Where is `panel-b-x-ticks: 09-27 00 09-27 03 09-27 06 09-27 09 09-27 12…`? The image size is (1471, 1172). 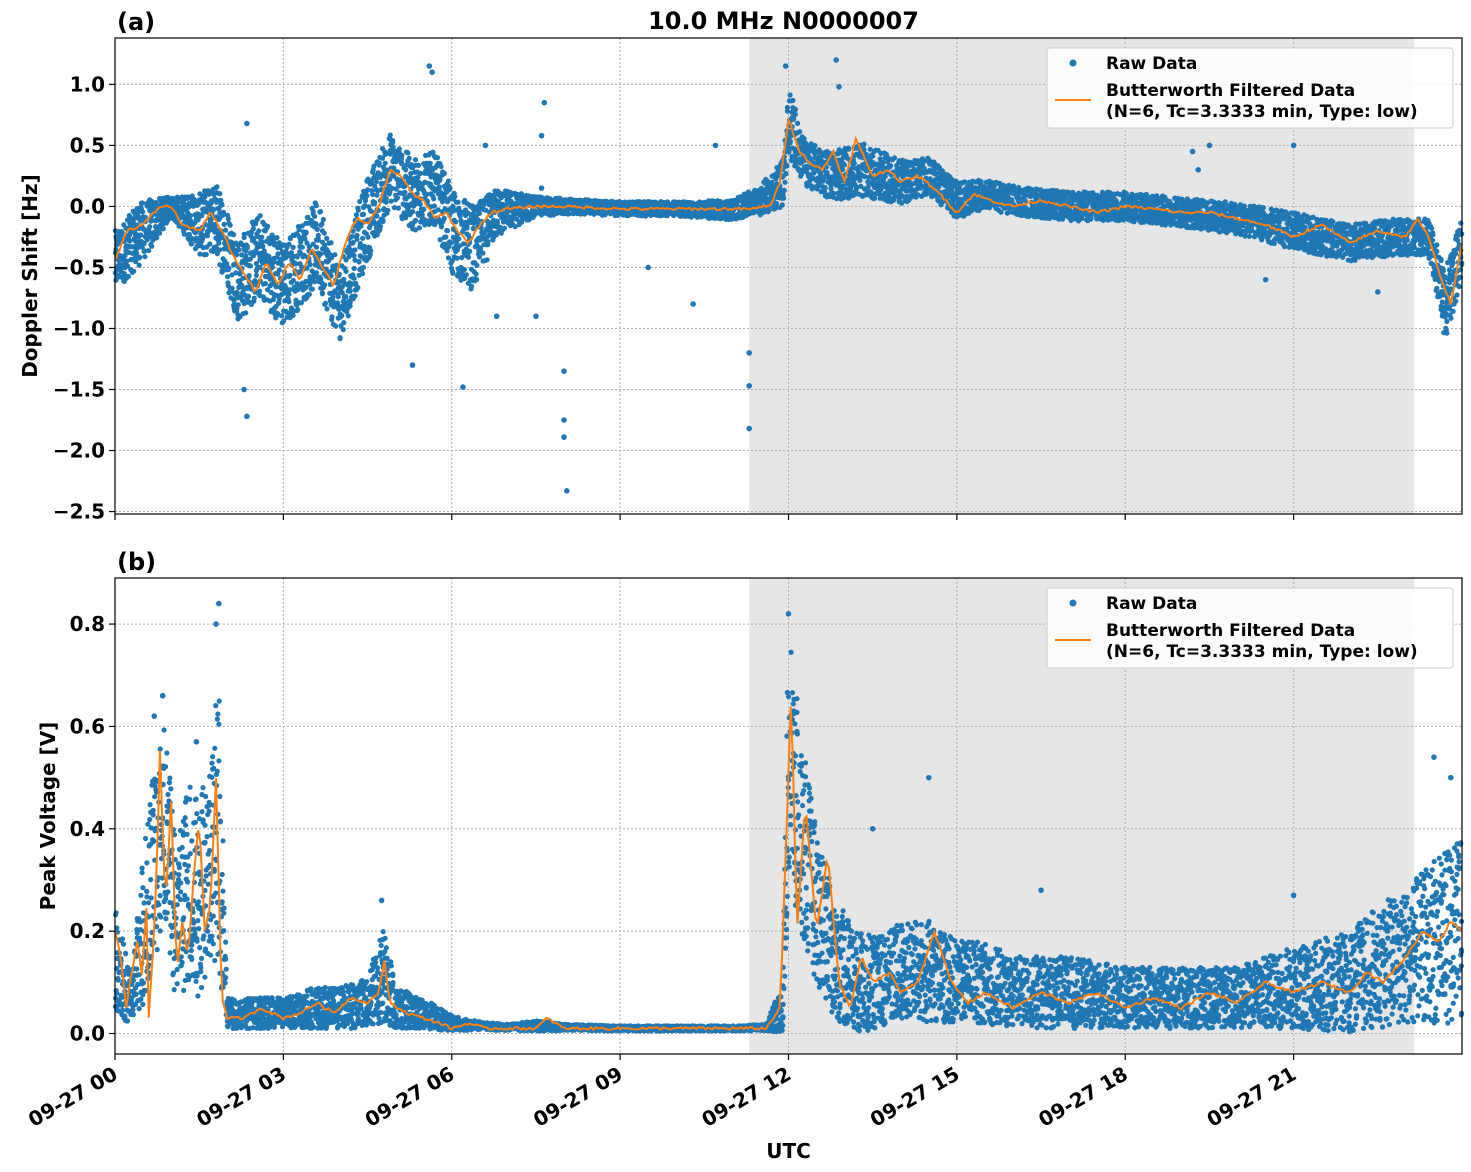 panel-b-x-ticks: 09-27 00 09-27 03 09-27 06 09-27 09 09-27 12… is located at coordinates (662, 1093).